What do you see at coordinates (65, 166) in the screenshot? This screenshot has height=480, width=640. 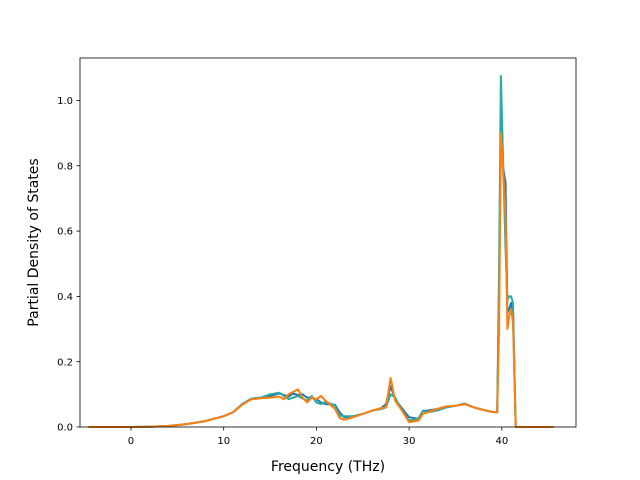 I see `y-tick-label: 0.8` at bounding box center [65, 166].